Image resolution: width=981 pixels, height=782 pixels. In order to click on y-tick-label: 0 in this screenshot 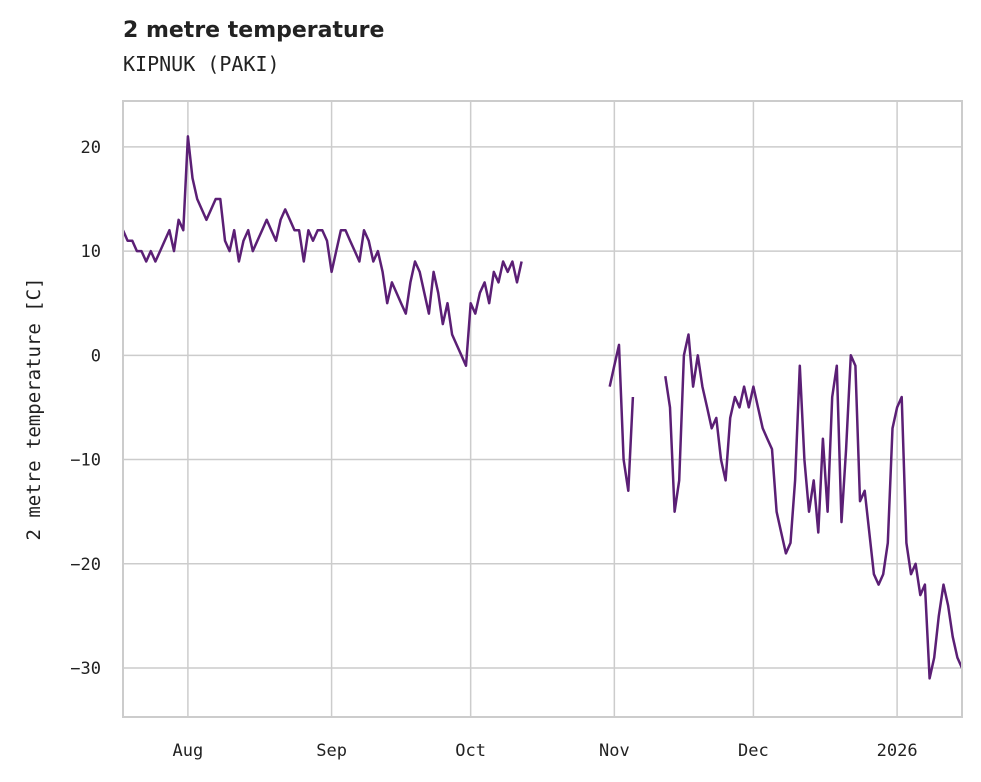, I will do `click(96, 356)`.